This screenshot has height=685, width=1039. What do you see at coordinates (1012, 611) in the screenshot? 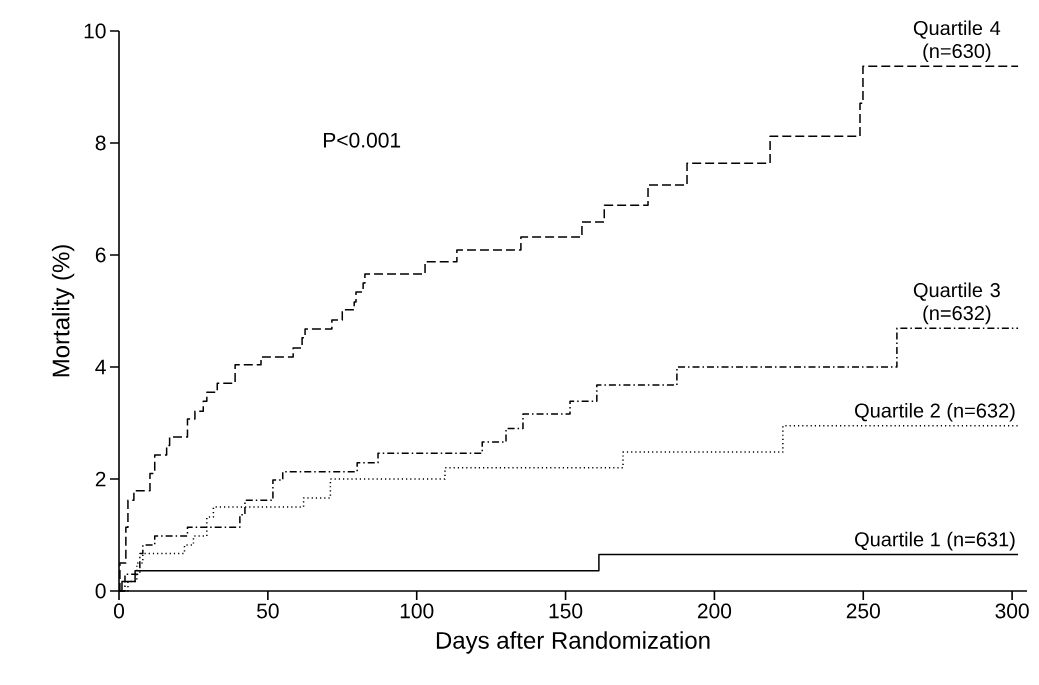
I see `x-tick-label: 300` at bounding box center [1012, 611].